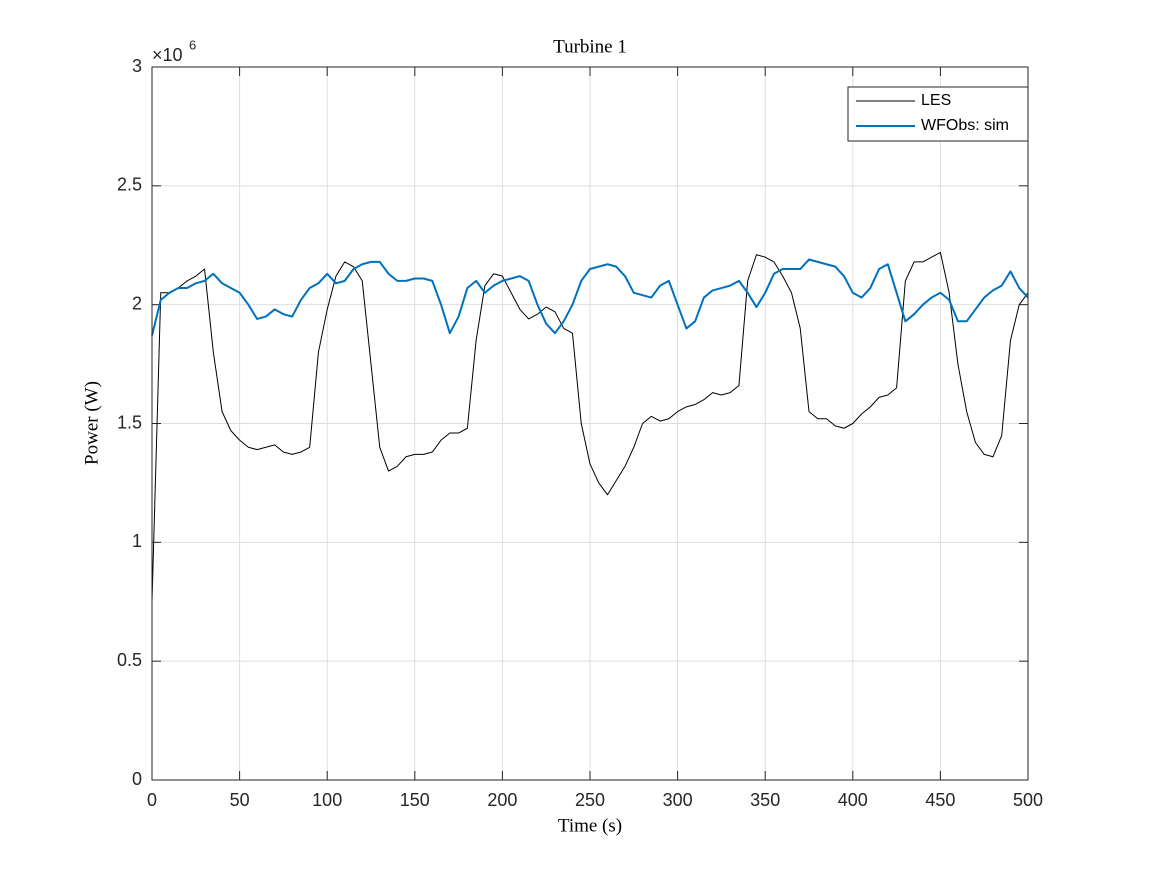 The image size is (1167, 875). I want to click on chart-title: Turbine 1, so click(590, 46).